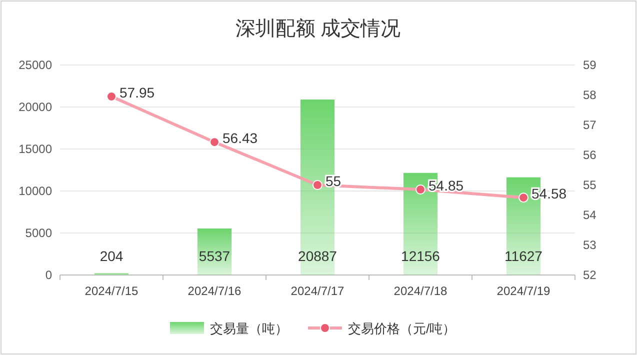 The width and height of the screenshot is (637, 355). I want to click on legend-label: 交易价格（元/吨）, so click(402, 328).